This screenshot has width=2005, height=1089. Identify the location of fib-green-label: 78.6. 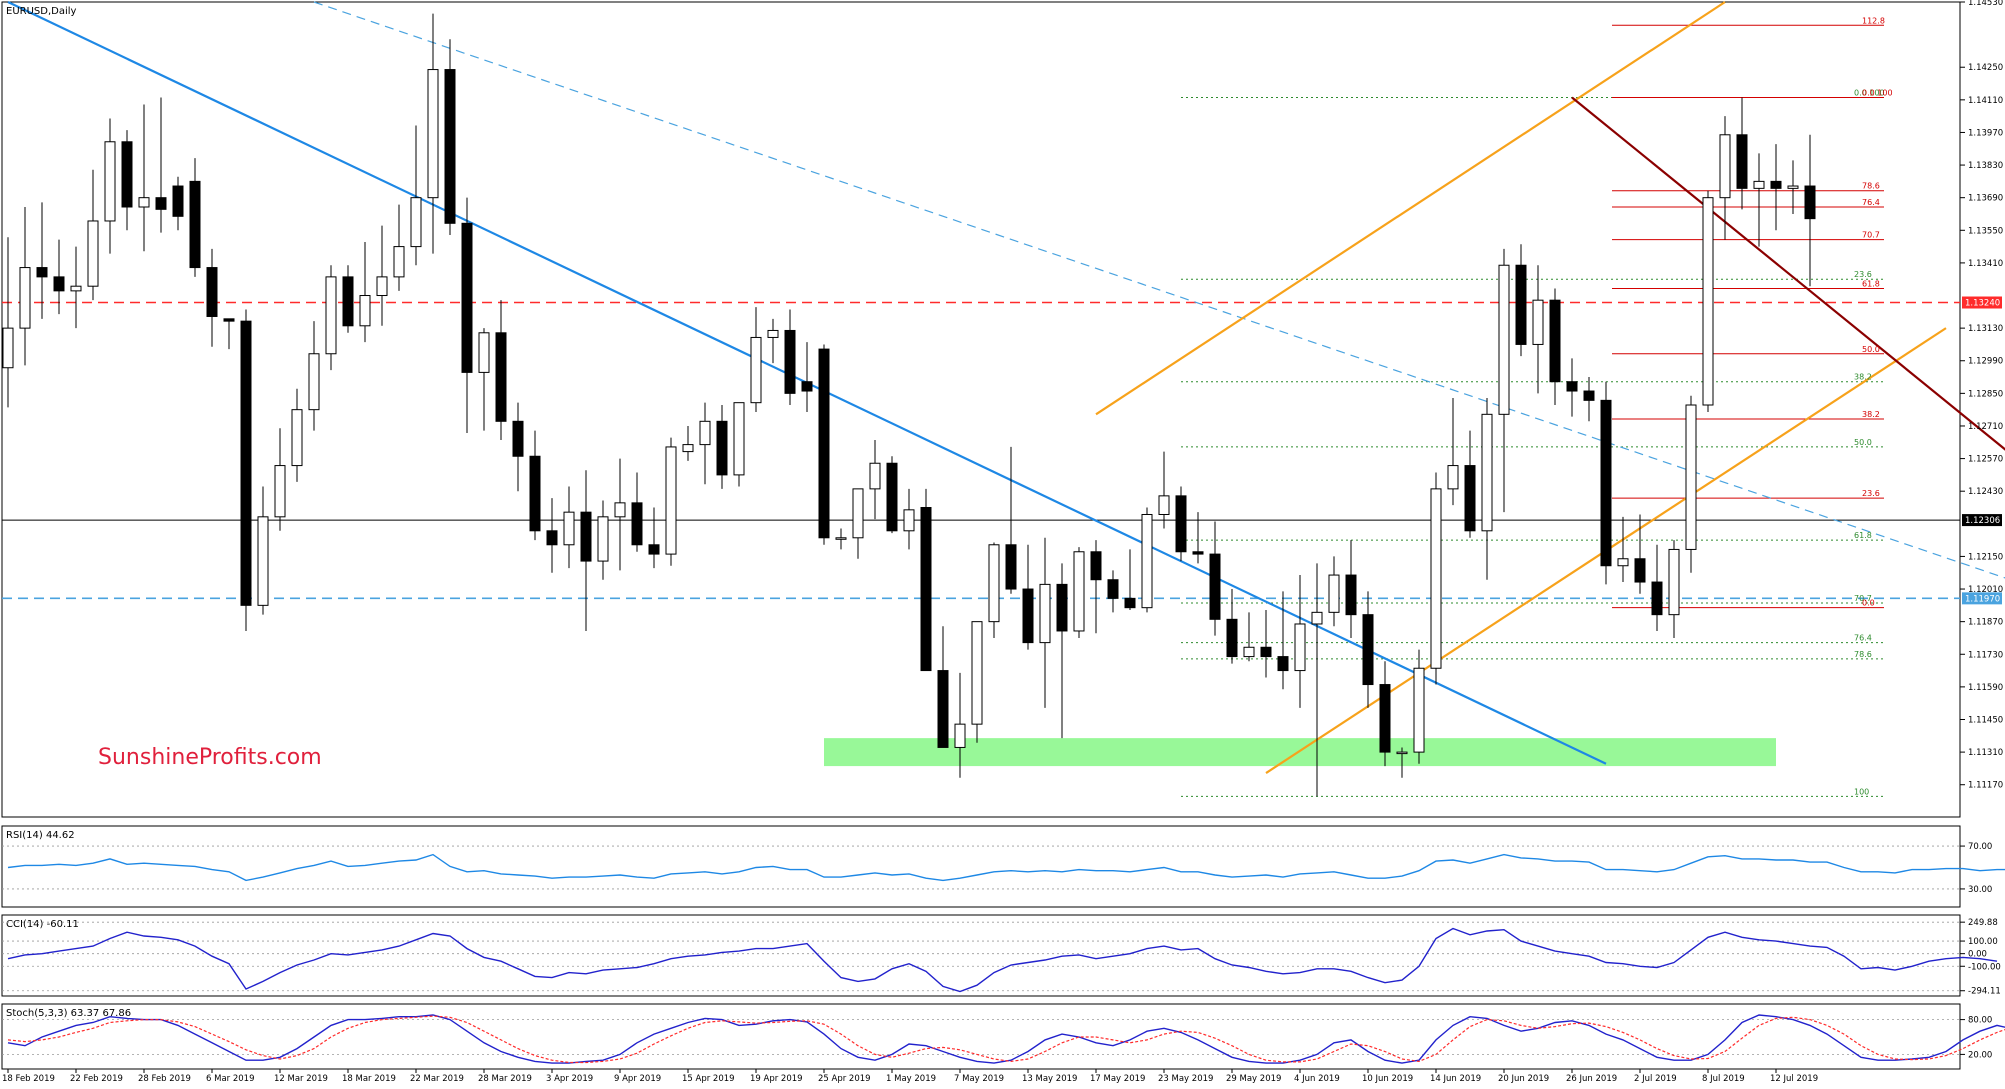
(1863, 654).